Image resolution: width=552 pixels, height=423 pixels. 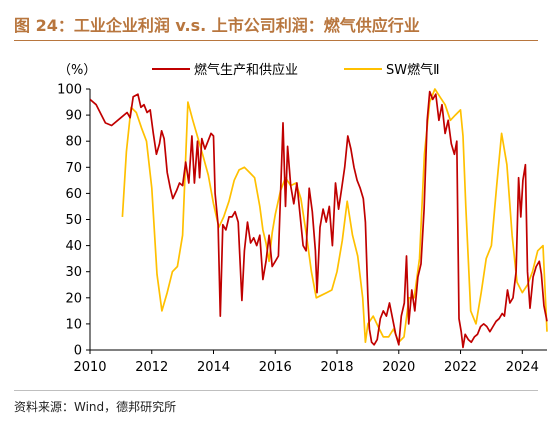 What do you see at coordinates (336, 367) in the screenshot?
I see `x-tick-label: 2018` at bounding box center [336, 367].